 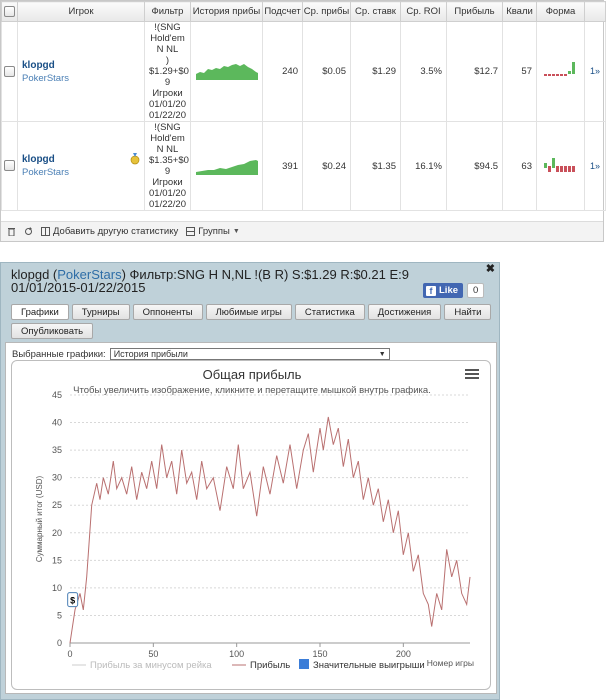 I want to click on y-tick-label: 30, so click(x=57, y=478).